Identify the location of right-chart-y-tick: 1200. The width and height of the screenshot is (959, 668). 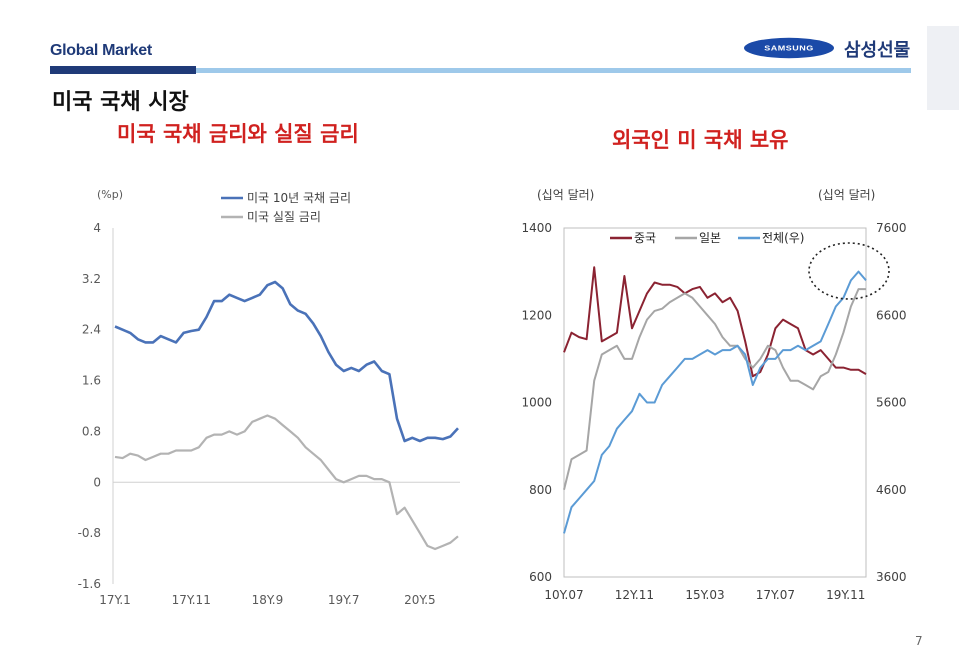
(536, 315).